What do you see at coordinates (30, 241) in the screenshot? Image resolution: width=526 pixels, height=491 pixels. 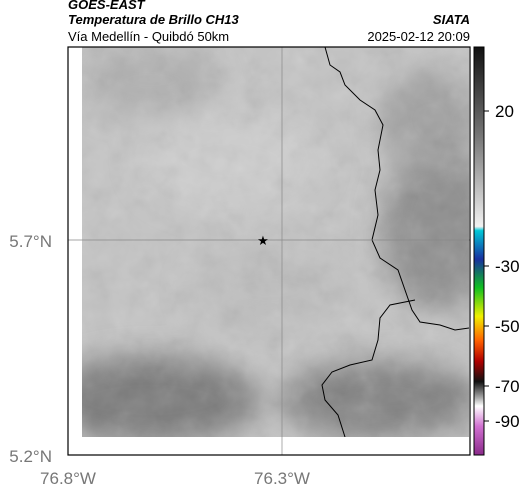 I see `lat-label: 5.7°N` at bounding box center [30, 241].